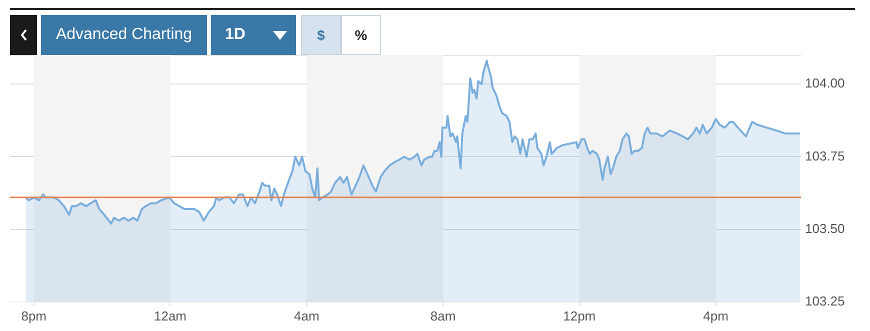 The width and height of the screenshot is (870, 331). What do you see at coordinates (715, 316) in the screenshot?
I see `x-tick-label: 4pm` at bounding box center [715, 316].